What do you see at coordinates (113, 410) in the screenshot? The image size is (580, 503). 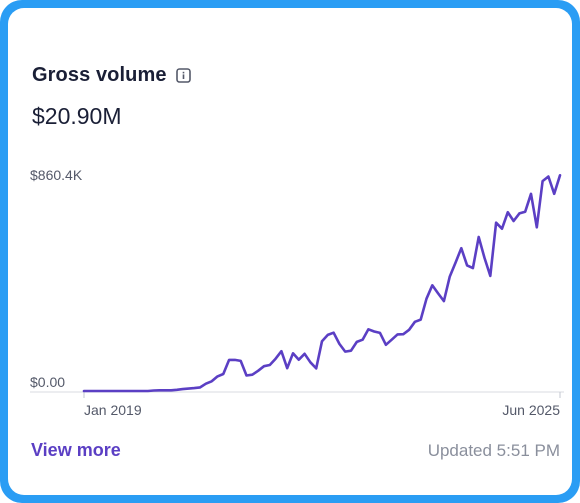 I see `x-tick-label-start: Jan 2019` at bounding box center [113, 410].